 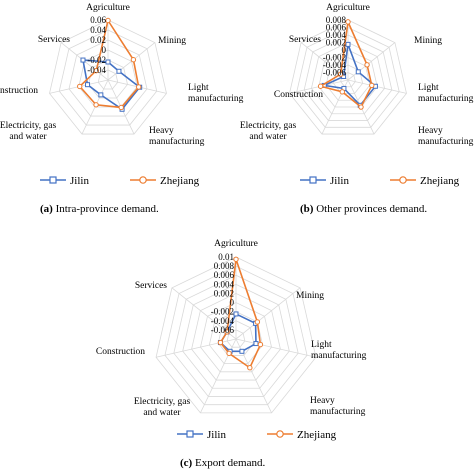 I want to click on panel-caption: (a) Intra-province demand., so click(x=99, y=209).